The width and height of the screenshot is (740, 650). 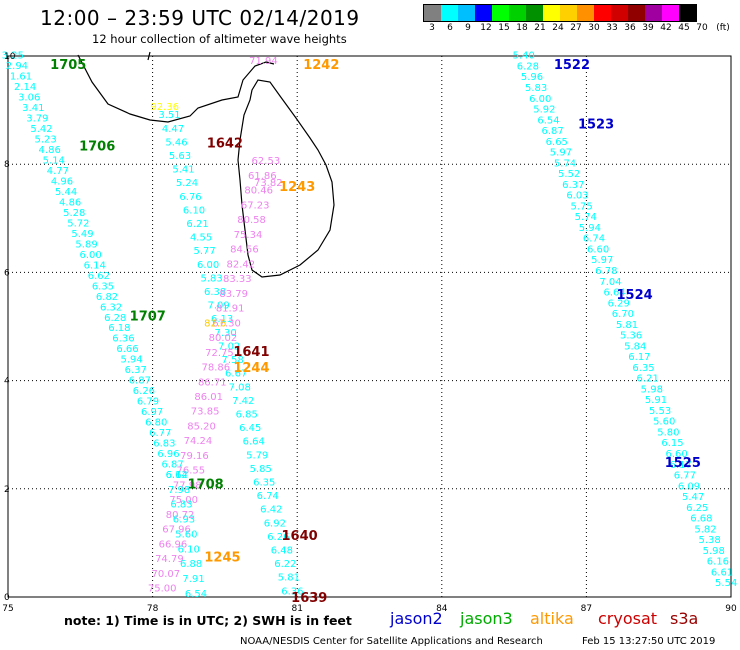 What do you see at coordinates (672, 443) in the screenshot?
I see `wave-height-value: 6.15` at bounding box center [672, 443].